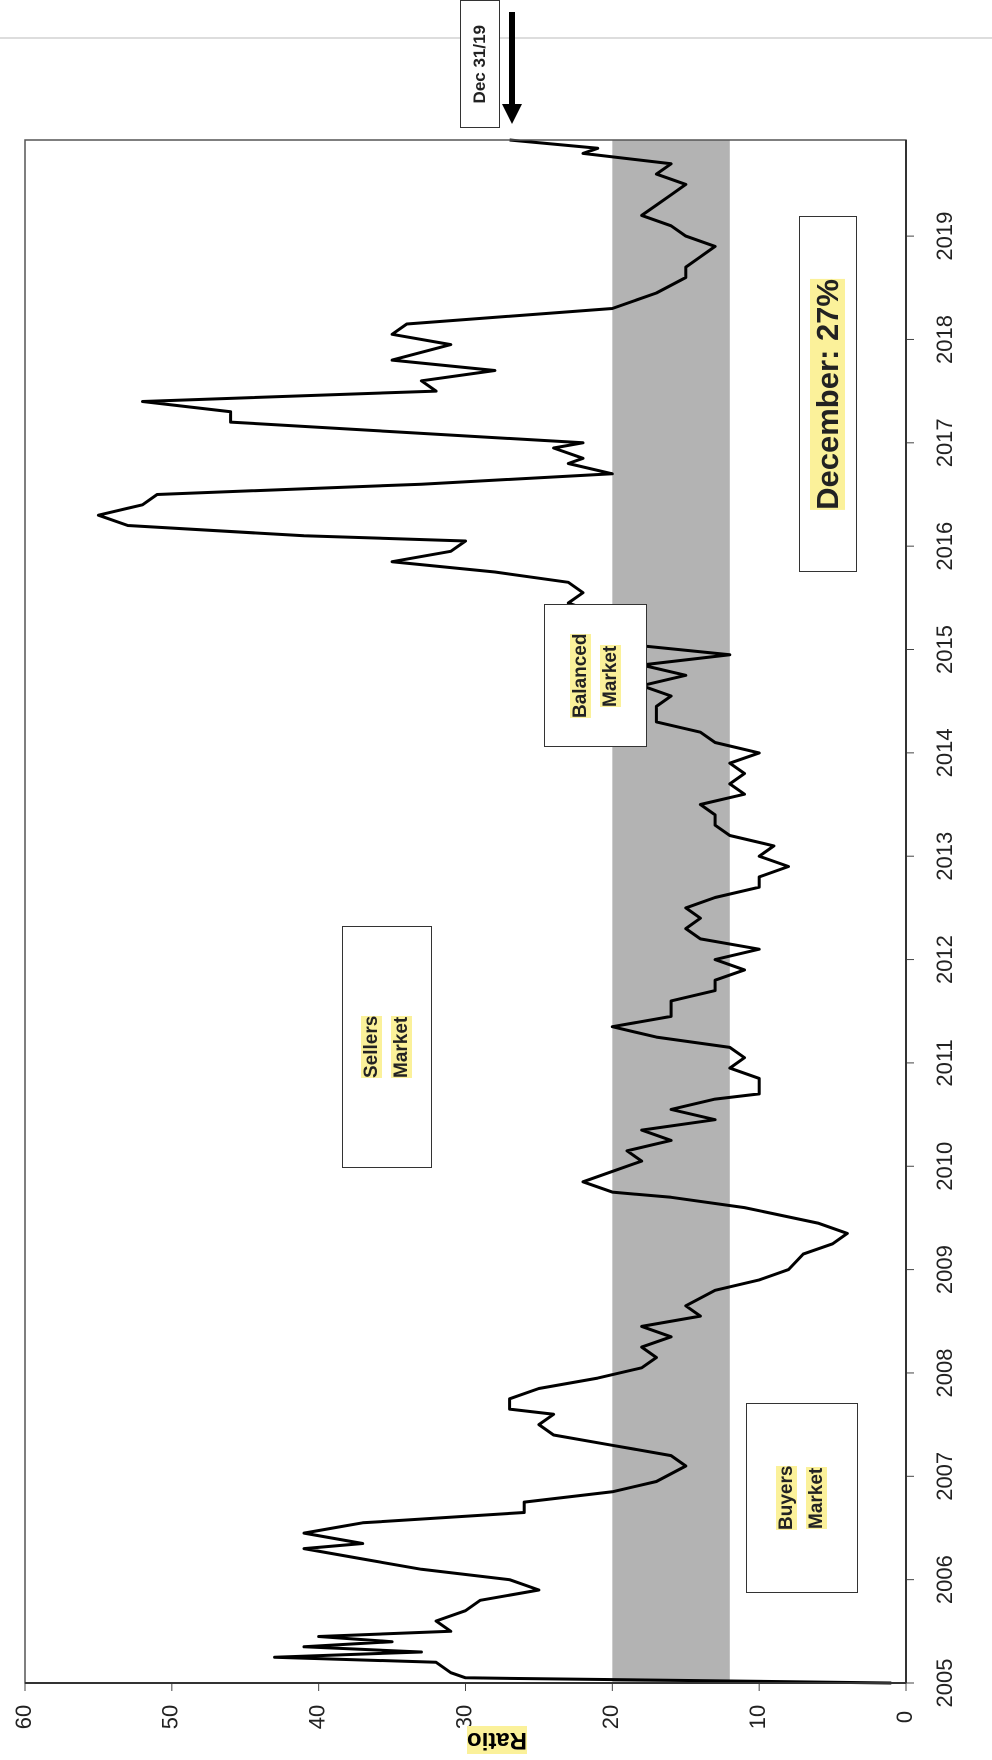 The height and width of the screenshot is (1760, 992). Describe the element at coordinates (316, 1717) in the screenshot. I see `y-tick-label: 40` at that location.